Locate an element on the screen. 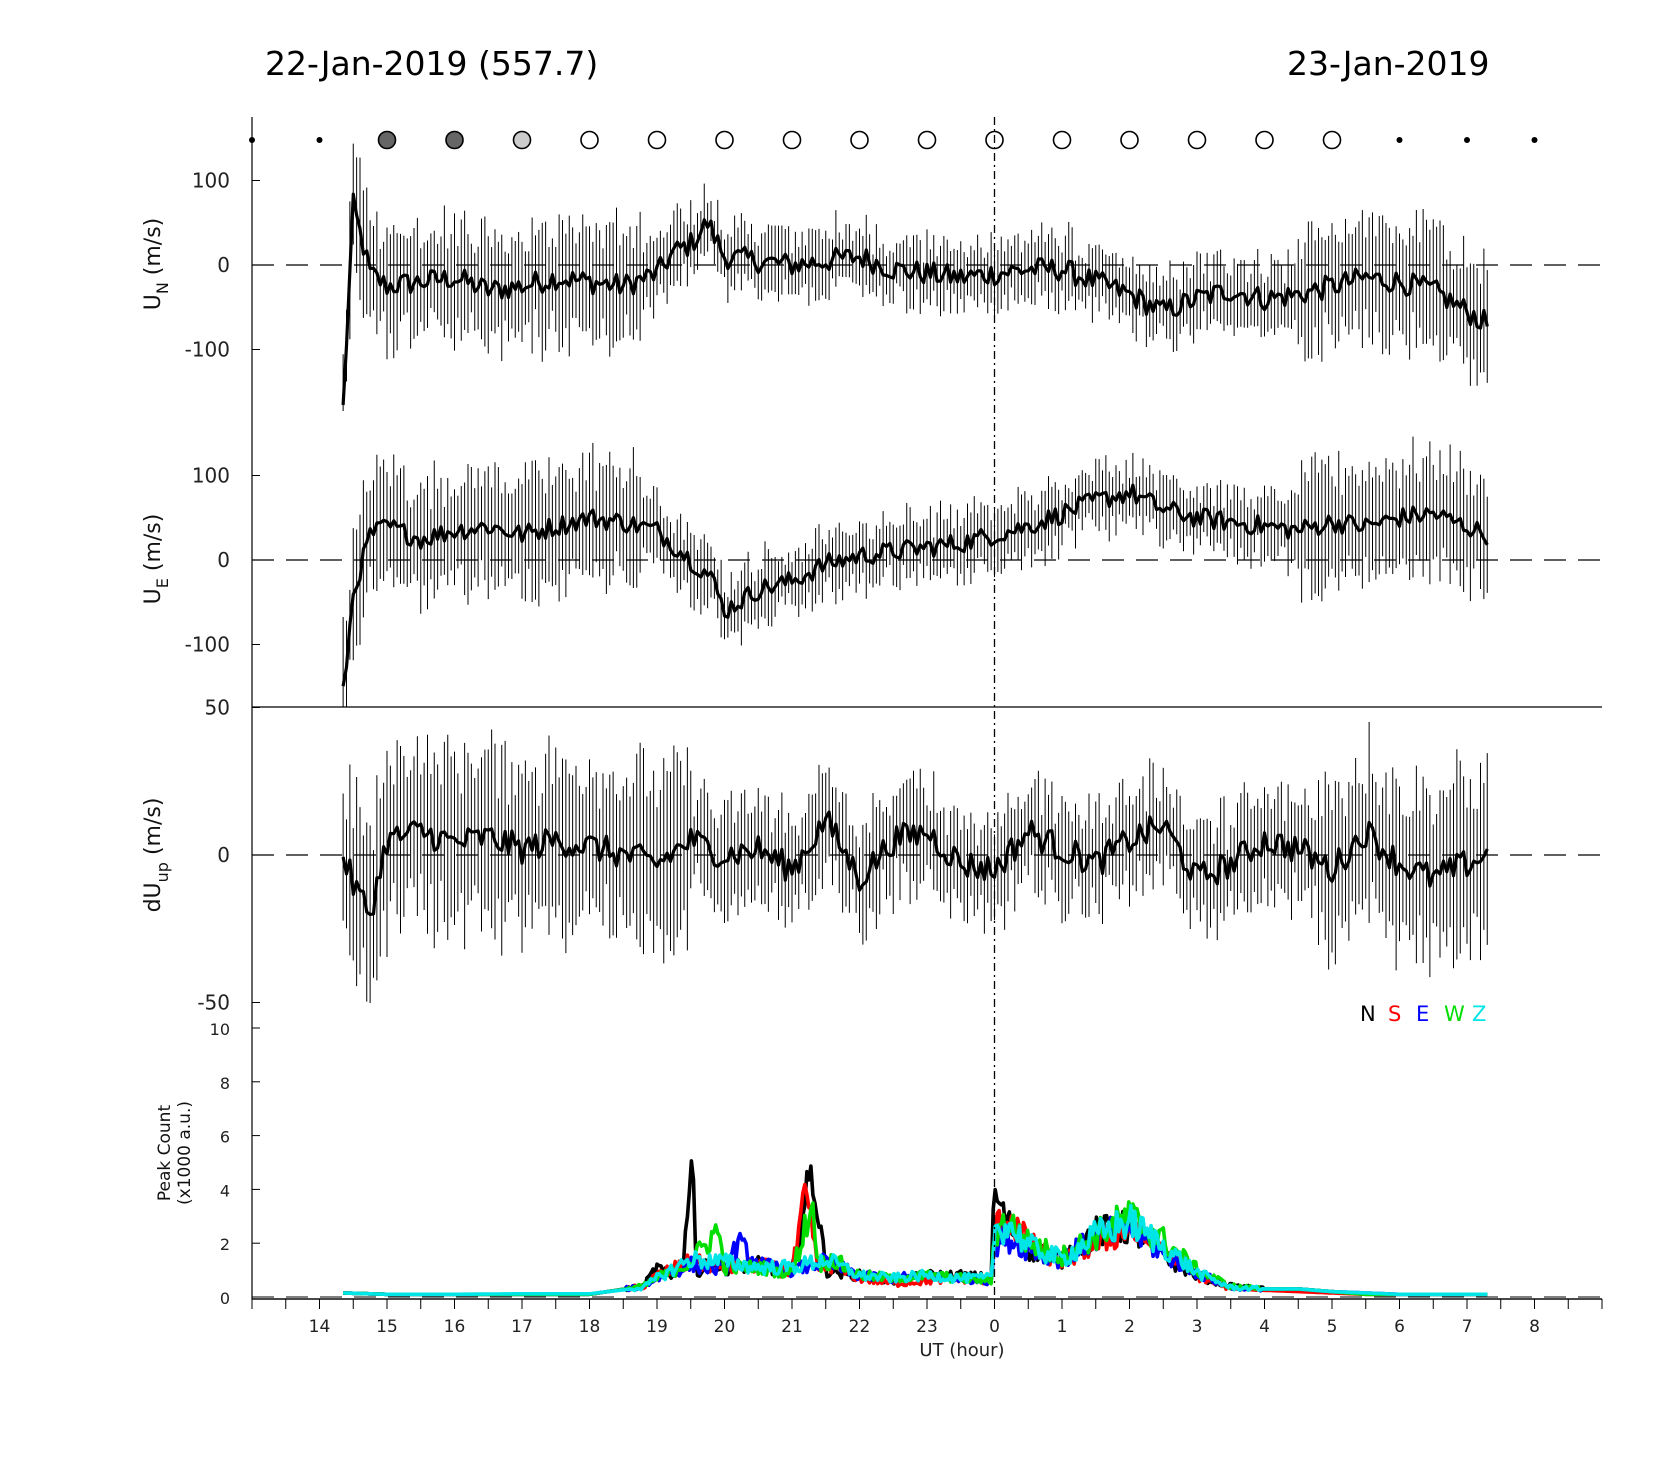  x-tick-label: 2 is located at coordinates (1129, 1327).